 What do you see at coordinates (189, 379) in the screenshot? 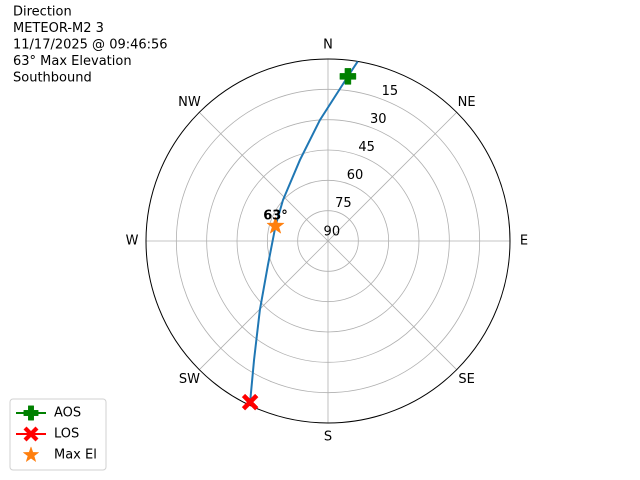
I see `x-tick-label: SW` at bounding box center [189, 379].